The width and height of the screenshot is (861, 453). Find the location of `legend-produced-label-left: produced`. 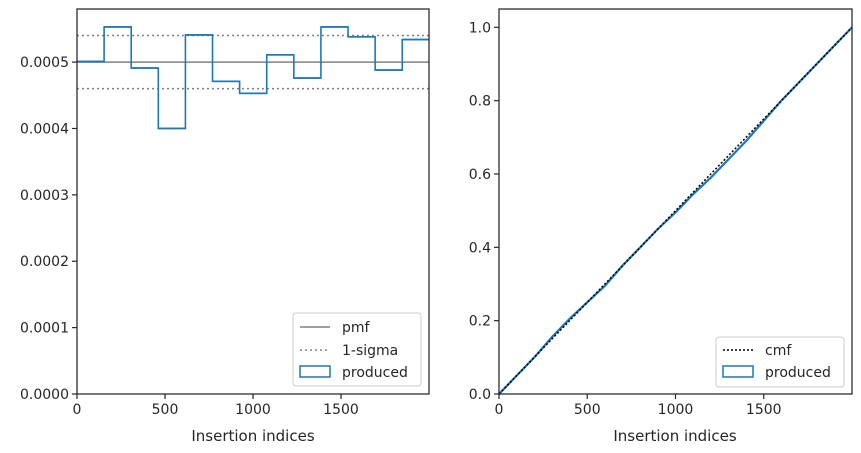

legend-produced-label-left: produced is located at coordinates (375, 373).